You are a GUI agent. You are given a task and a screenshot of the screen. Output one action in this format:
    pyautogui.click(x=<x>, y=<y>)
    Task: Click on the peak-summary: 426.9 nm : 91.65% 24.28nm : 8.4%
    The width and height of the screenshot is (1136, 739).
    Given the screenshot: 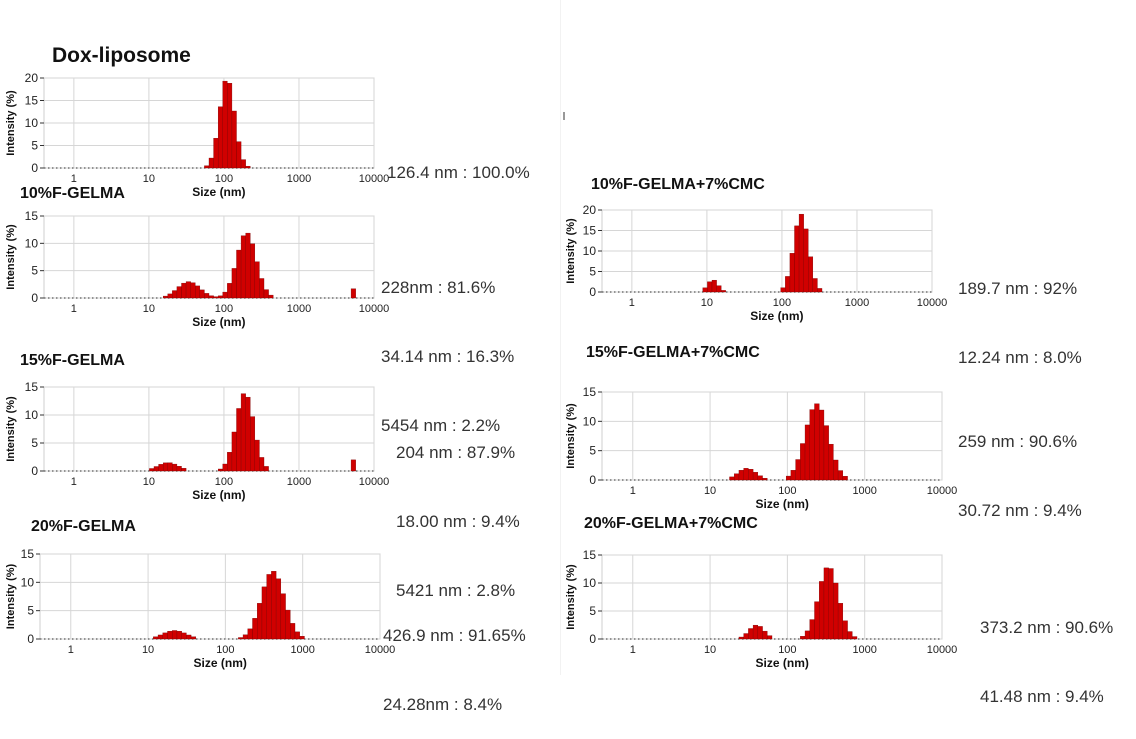 What is the action you would take?
    pyautogui.click(x=454, y=658)
    